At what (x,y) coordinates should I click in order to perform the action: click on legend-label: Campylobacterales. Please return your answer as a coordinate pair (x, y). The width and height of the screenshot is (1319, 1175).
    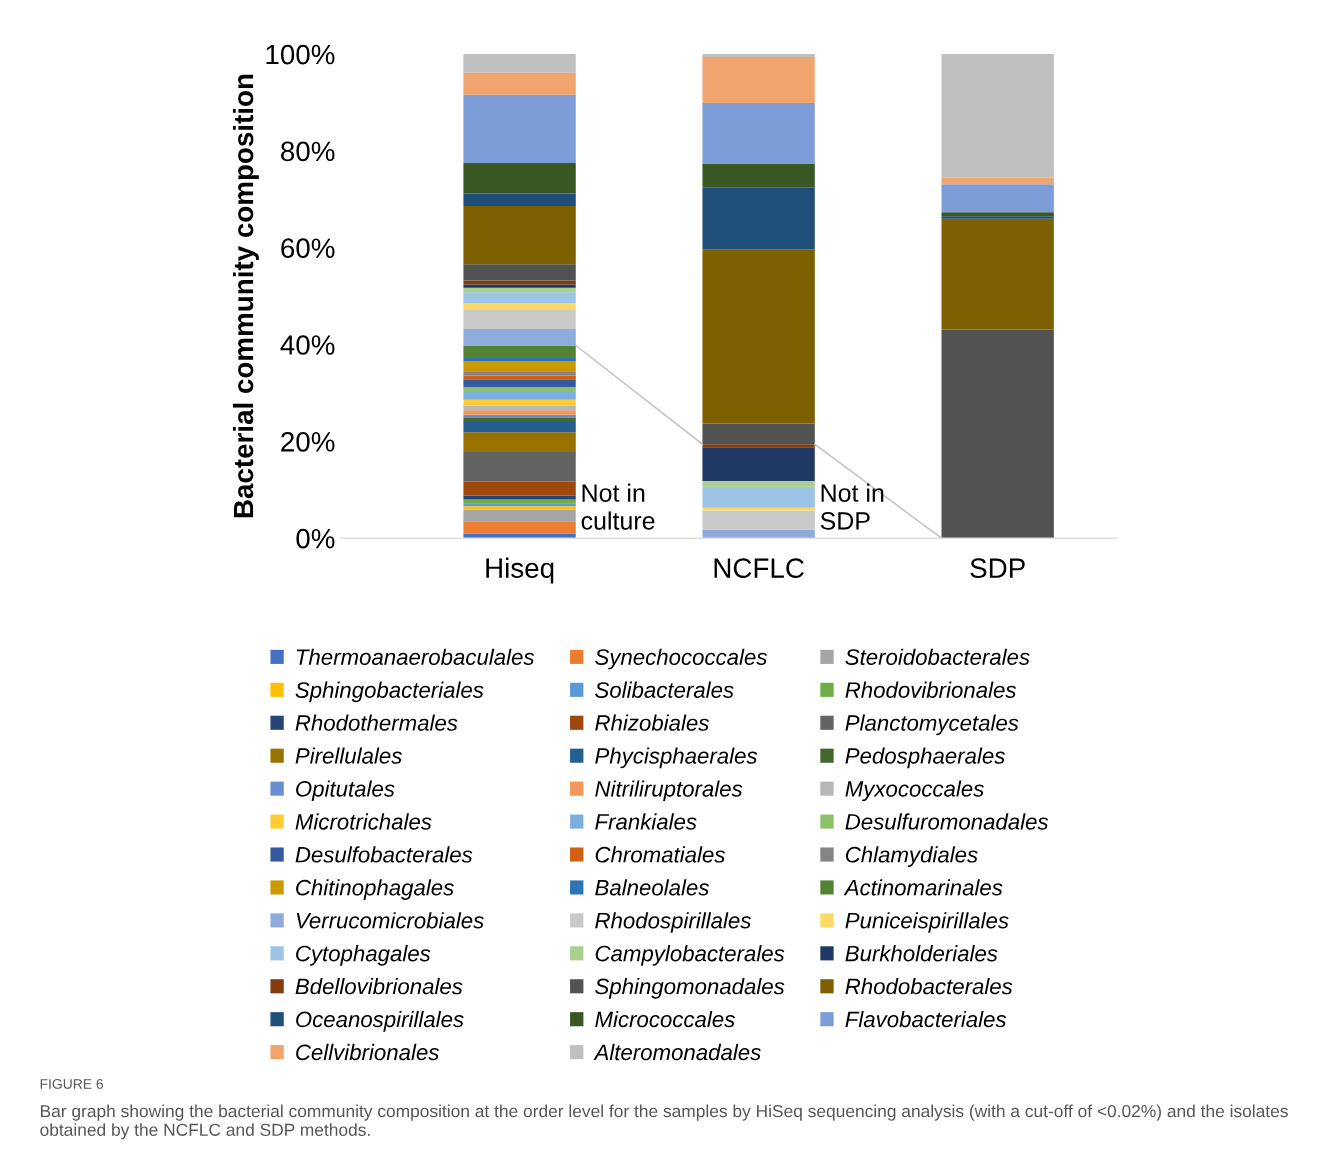
    Looking at the image, I should click on (690, 955).